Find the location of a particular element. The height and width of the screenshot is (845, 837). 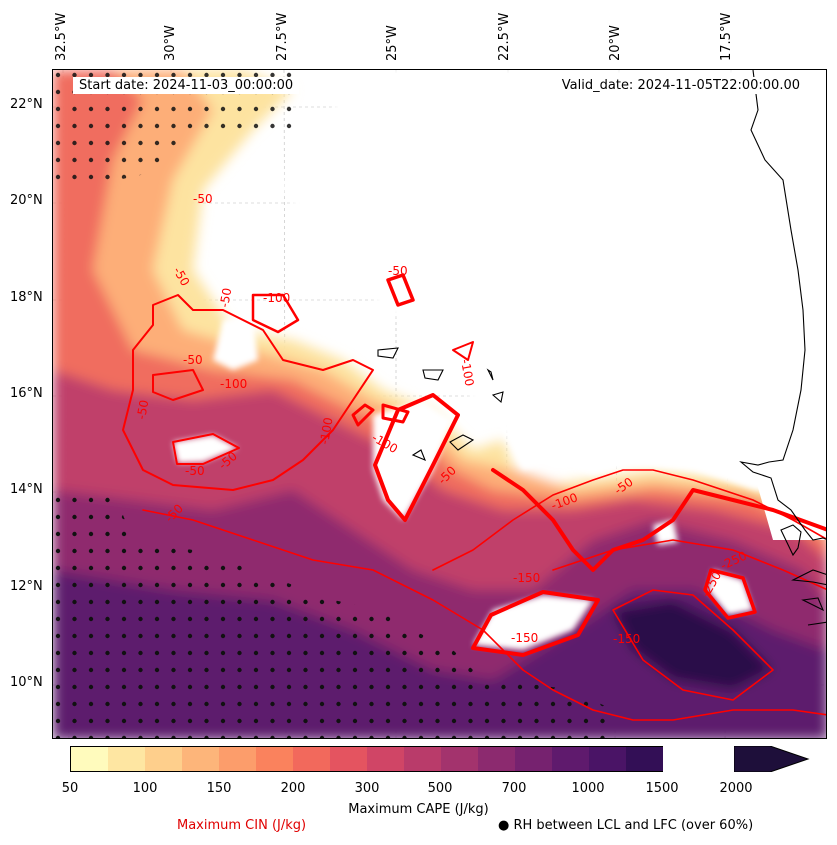

colorbar-tick: 1000 is located at coordinates (588, 788).